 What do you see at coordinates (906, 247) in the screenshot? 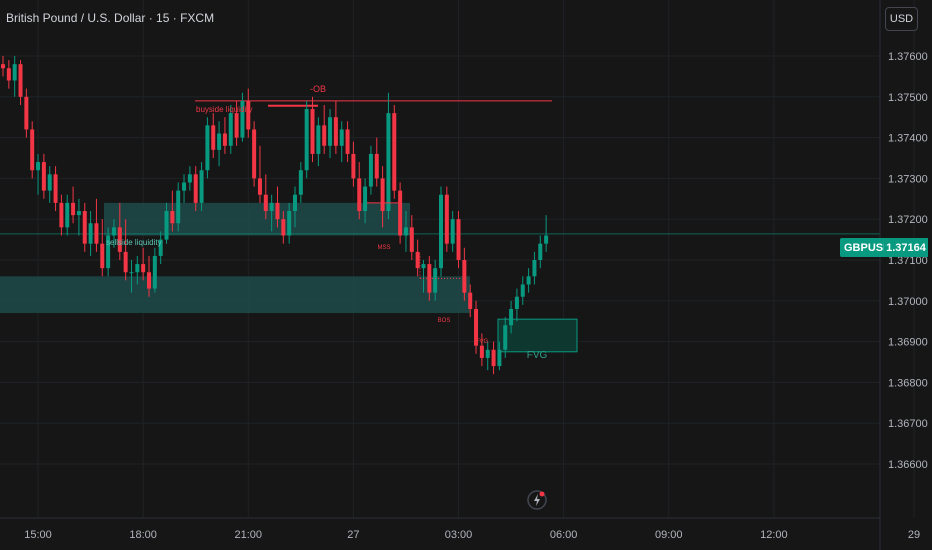
I see `current-price-tag: 1.37164` at bounding box center [906, 247].